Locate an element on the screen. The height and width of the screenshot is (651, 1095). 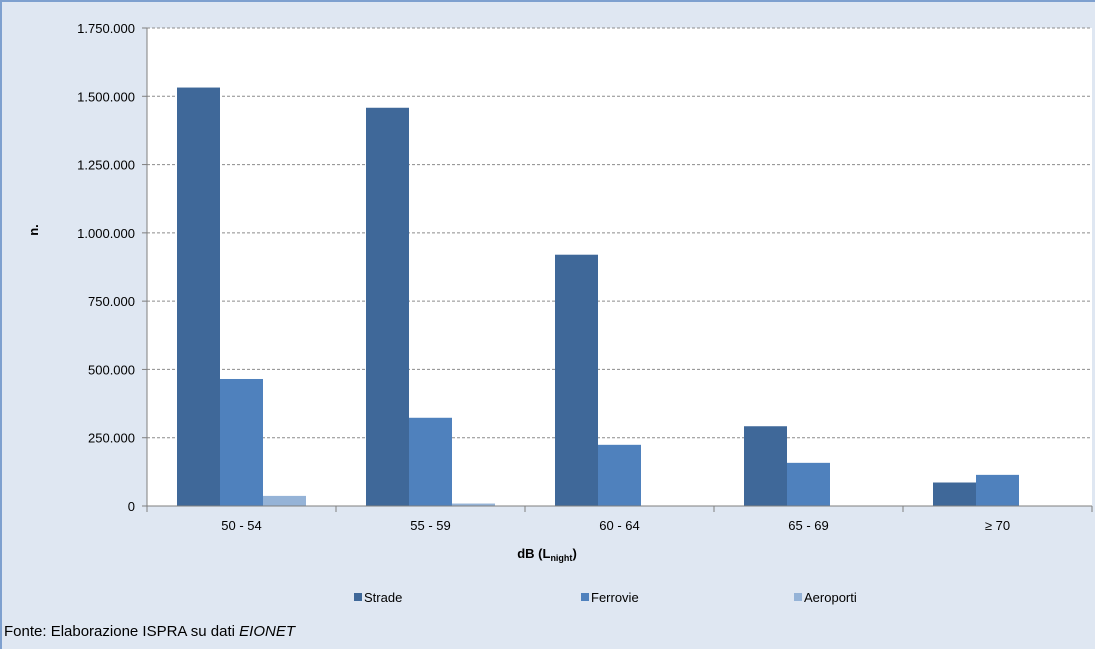
y-tick-label: 1.250.000 is located at coordinates (106, 165).